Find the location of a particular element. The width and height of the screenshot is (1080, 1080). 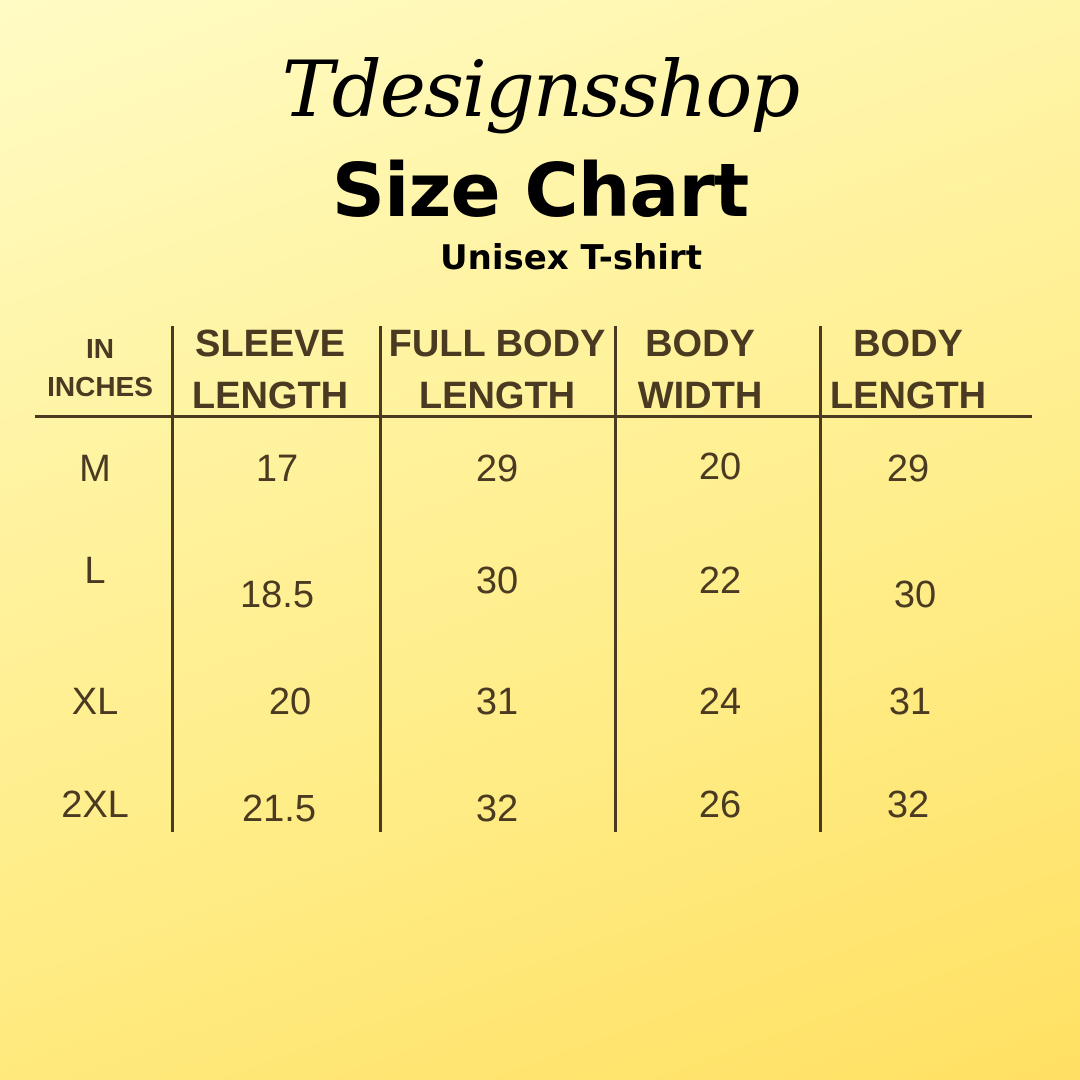

size-label: XL is located at coordinates (95, 702).